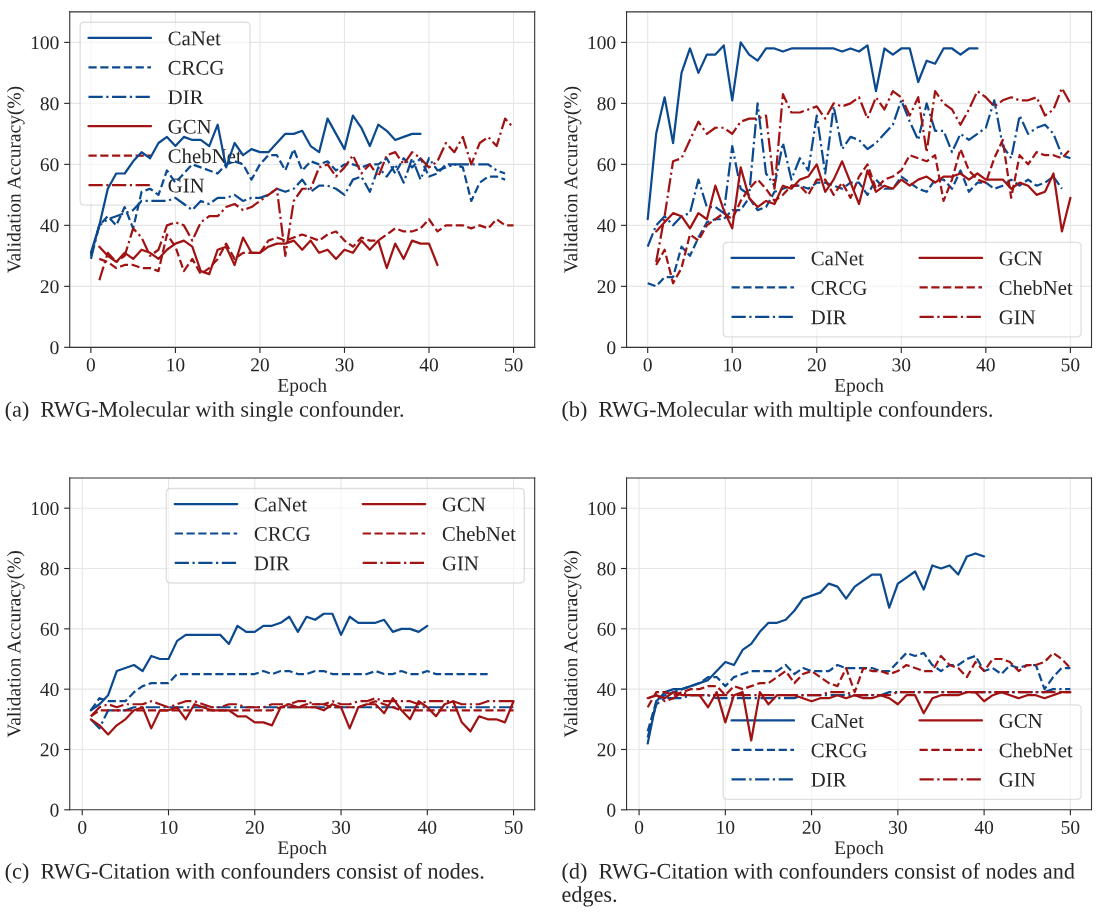 This screenshot has height=914, width=1107. I want to click on text: (d) RWG-Citation with confounders consist of nodes and edges., so click(818, 884).